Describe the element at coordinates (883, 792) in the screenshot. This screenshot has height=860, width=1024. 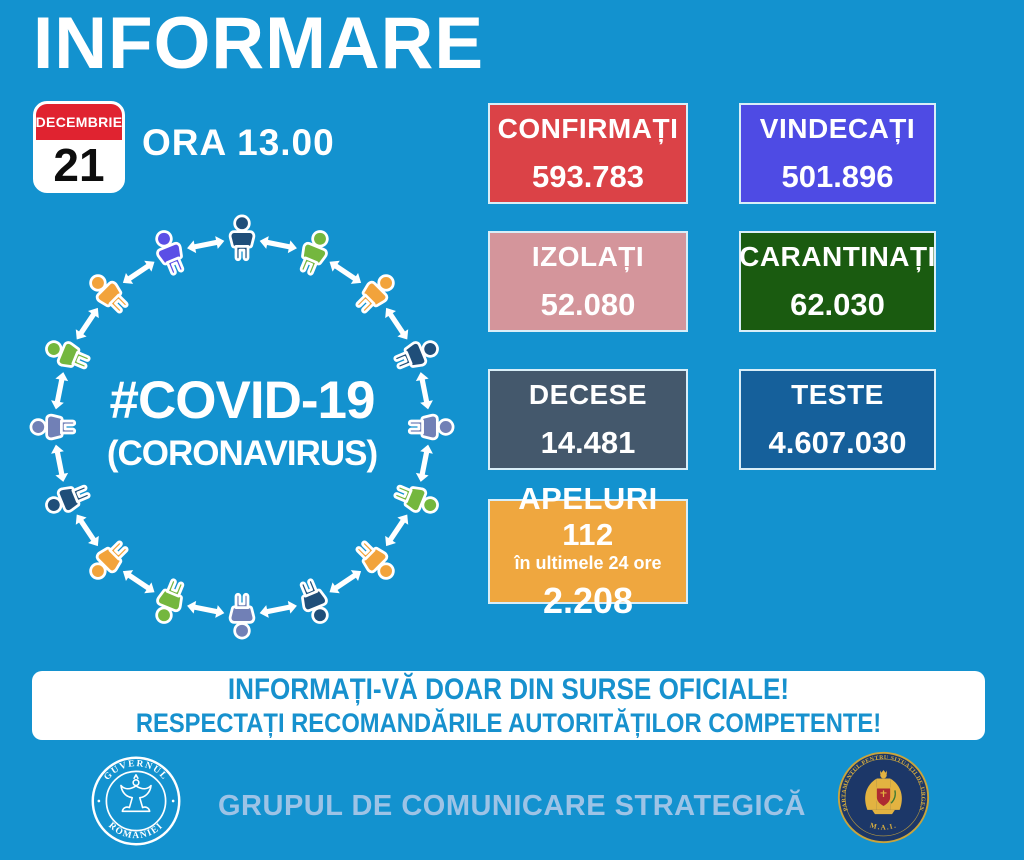
I see `dsu-eagle-icon` at that location.